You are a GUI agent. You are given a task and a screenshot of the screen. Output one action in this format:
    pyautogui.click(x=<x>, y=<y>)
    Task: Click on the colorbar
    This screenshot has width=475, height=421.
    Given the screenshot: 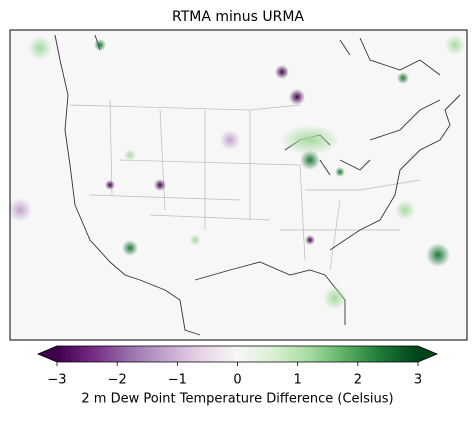 What is the action you would take?
    pyautogui.click(x=237, y=354)
    